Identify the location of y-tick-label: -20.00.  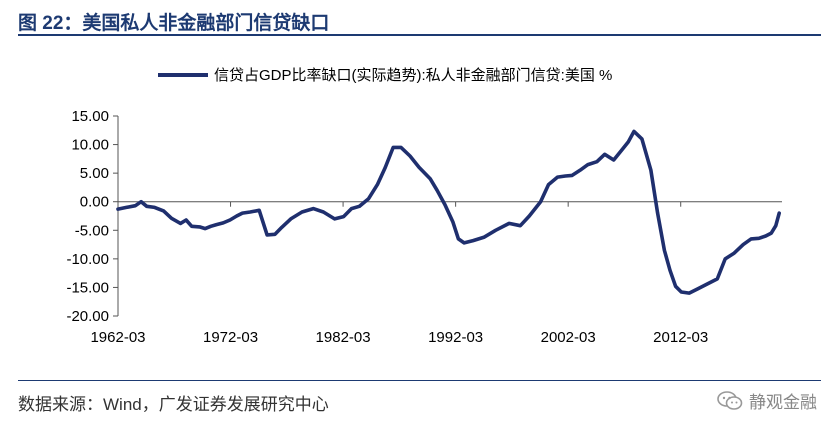
(87, 316).